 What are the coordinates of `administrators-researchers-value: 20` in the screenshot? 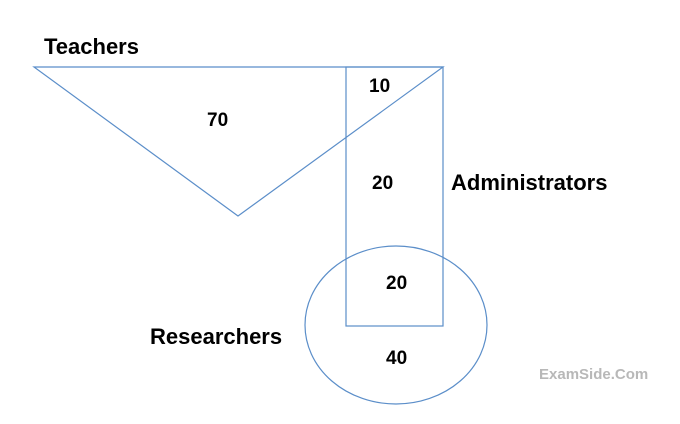 It's located at (396, 283).